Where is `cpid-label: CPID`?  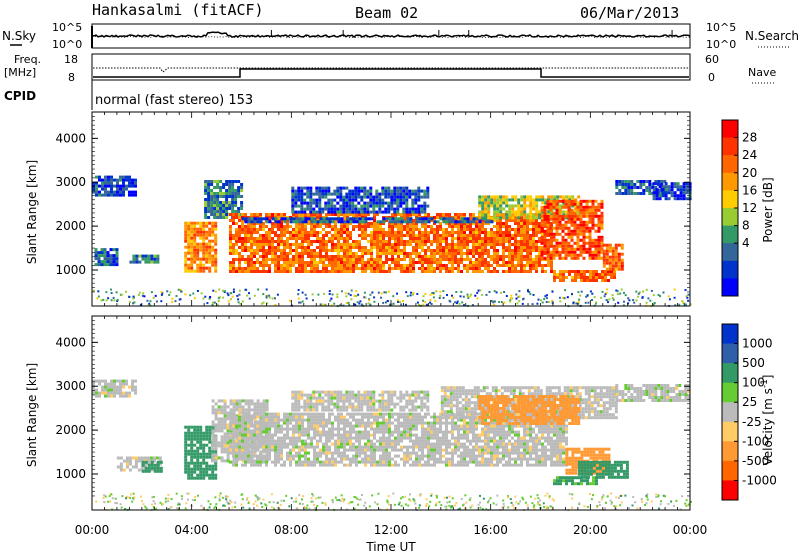
cpid-label: CPID is located at coordinates (20, 96).